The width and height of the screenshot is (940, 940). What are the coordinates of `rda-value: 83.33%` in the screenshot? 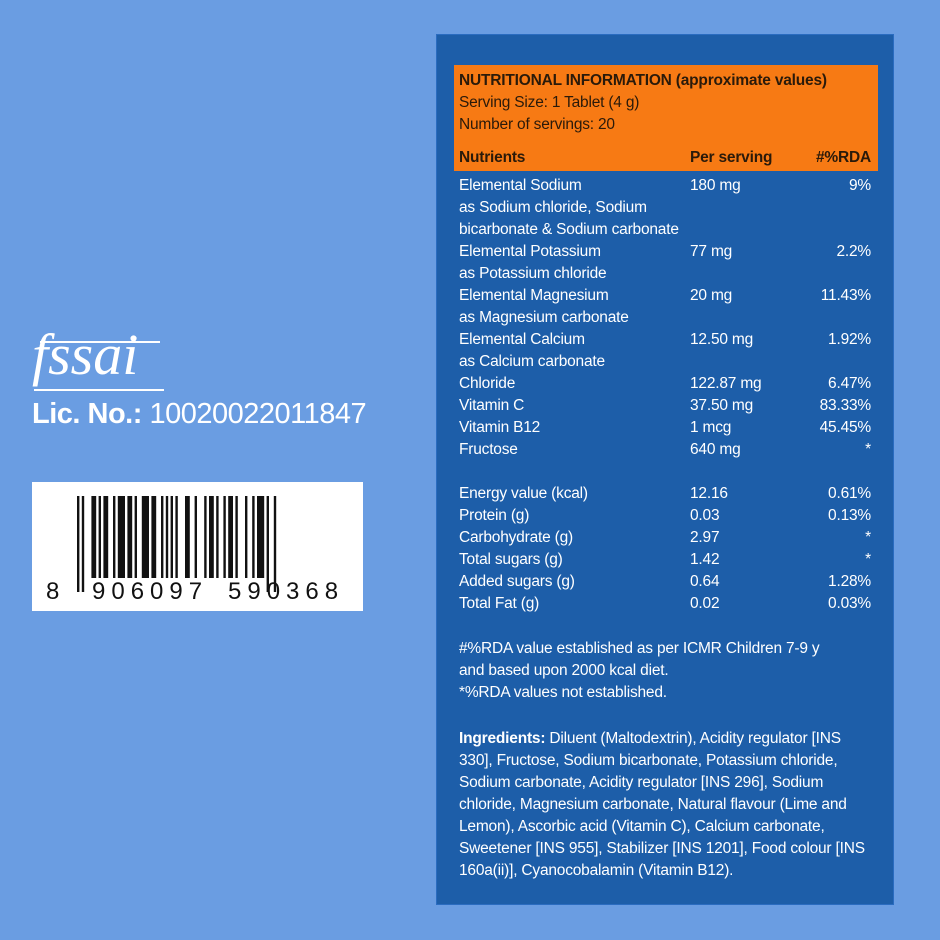 It's located at (845, 405).